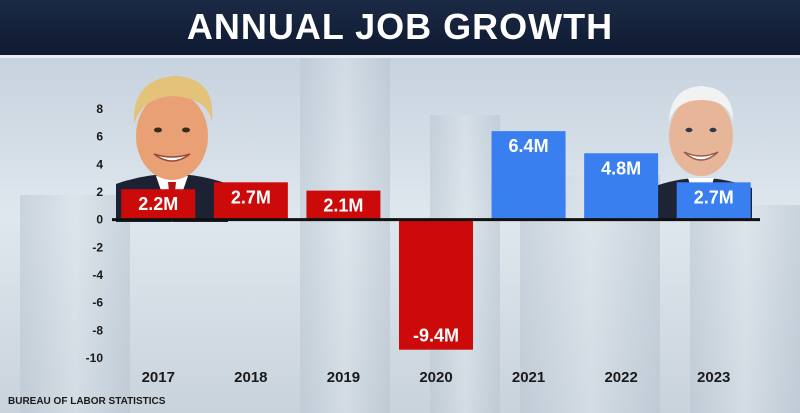  What do you see at coordinates (99, 137) in the screenshot?
I see `y-tick-label: 6` at bounding box center [99, 137].